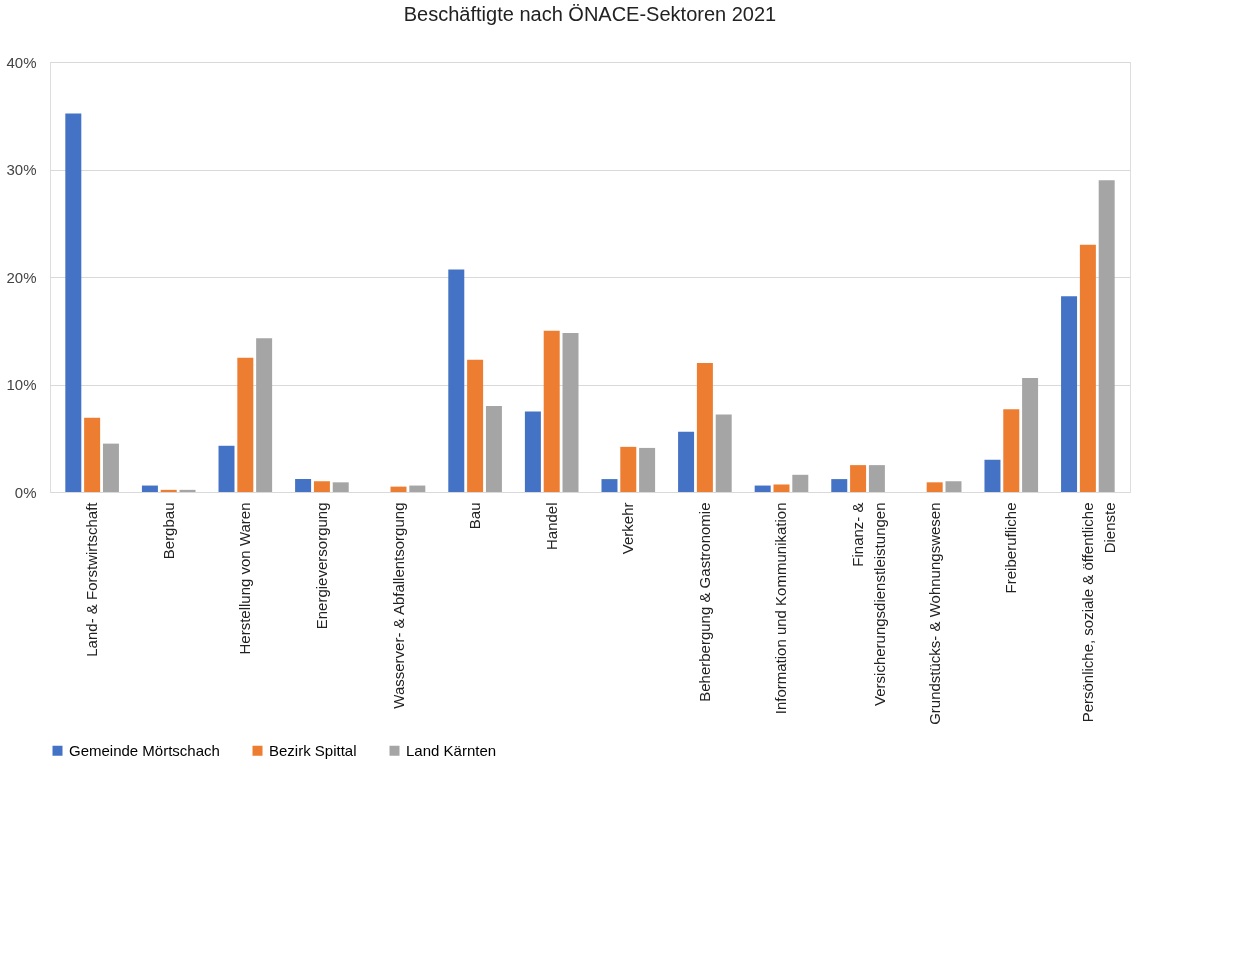 The height and width of the screenshot is (976, 1246). Describe the element at coordinates (321, 566) in the screenshot. I see `x-tick-label: Energieversorgung` at that location.